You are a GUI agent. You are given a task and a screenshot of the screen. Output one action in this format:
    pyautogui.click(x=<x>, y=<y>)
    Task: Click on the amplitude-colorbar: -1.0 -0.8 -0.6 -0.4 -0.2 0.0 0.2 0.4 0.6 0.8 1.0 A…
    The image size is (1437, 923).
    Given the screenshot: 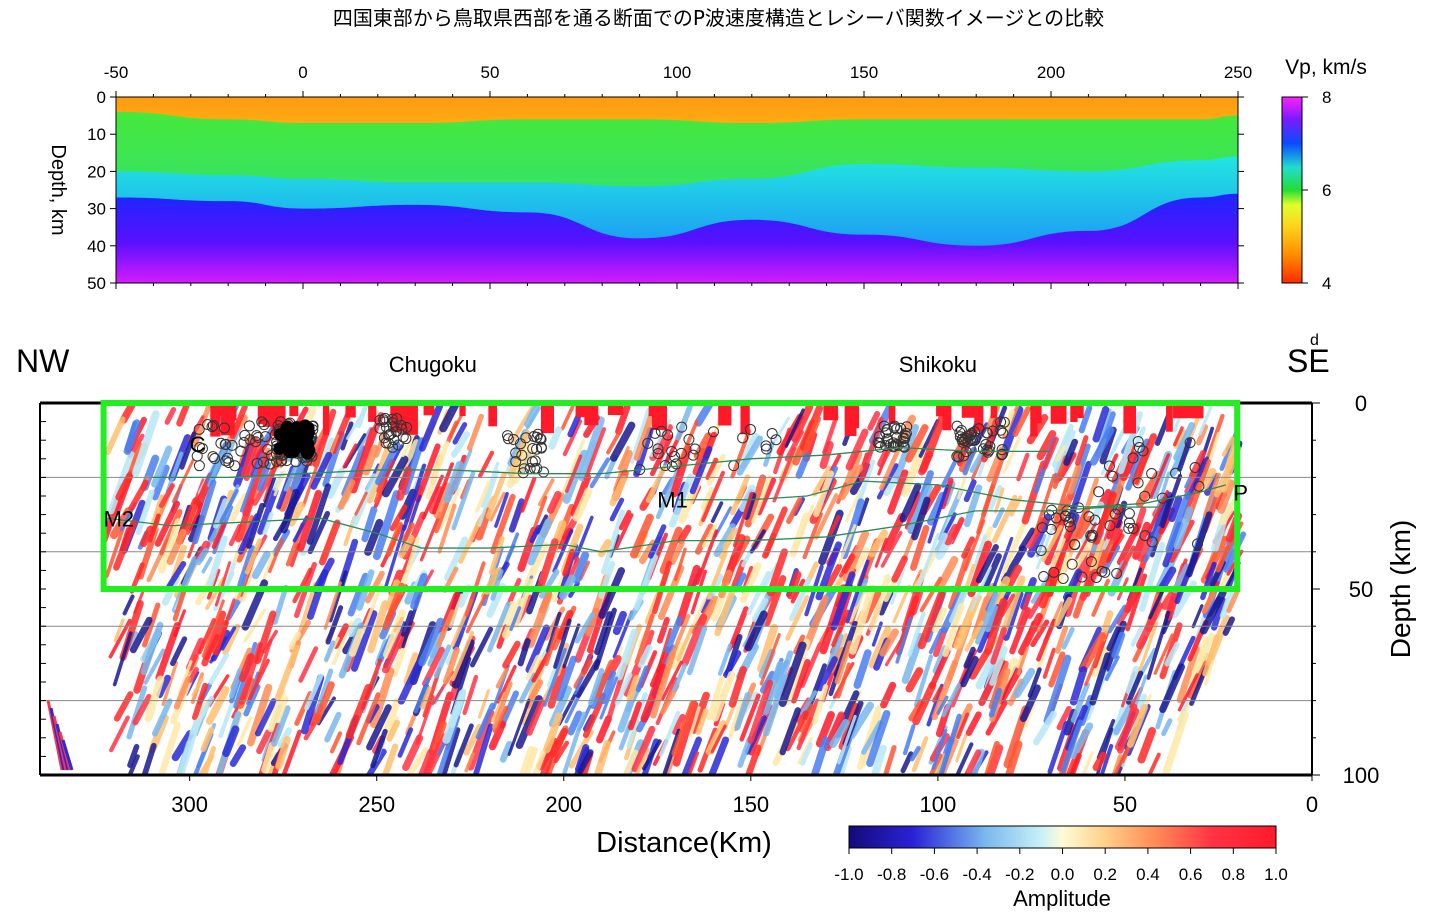 What is the action you would take?
    pyautogui.click(x=1061, y=868)
    